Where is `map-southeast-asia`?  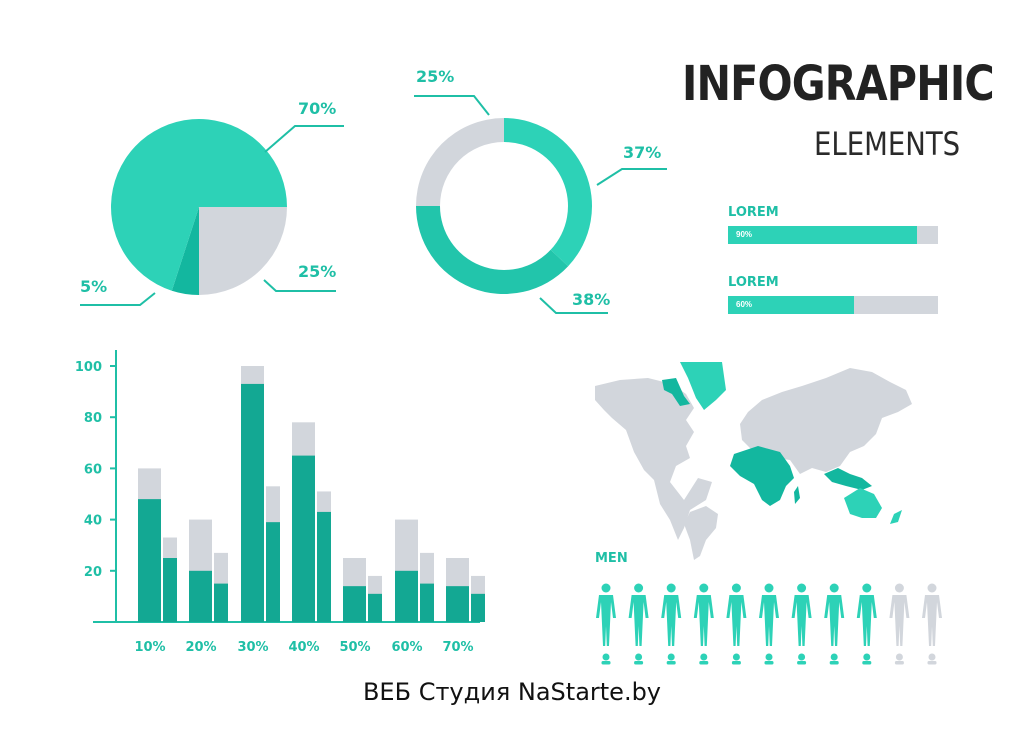
map-southeast-asia is located at coordinates (848, 479).